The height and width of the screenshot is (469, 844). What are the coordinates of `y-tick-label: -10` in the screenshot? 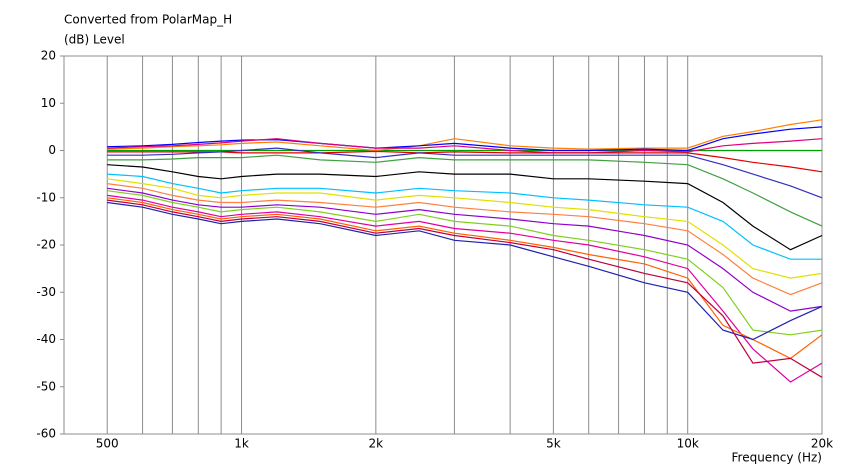 It's located at (46, 197).